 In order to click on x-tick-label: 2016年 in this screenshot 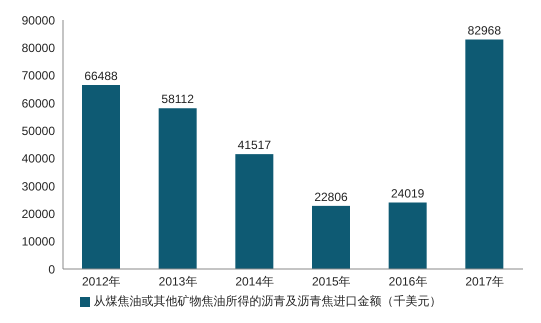, I will do `click(408, 281)`.